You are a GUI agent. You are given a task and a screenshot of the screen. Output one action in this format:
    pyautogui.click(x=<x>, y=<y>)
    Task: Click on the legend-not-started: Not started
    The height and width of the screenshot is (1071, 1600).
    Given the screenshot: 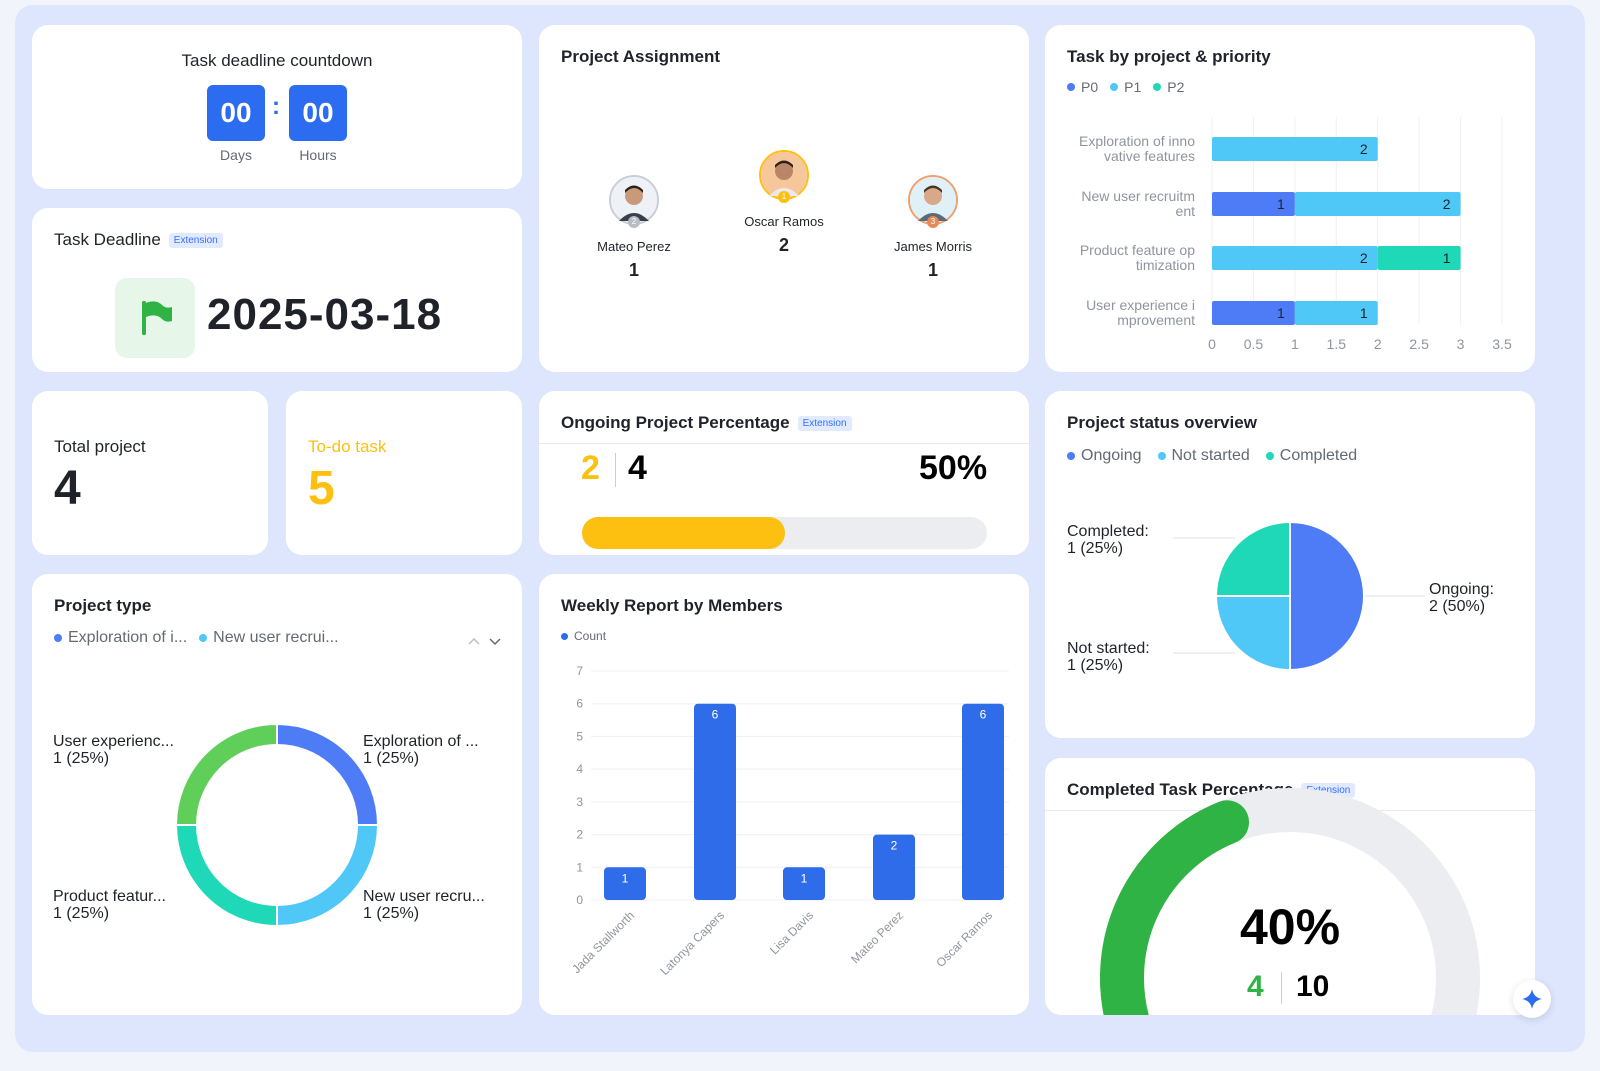 What is the action you would take?
    pyautogui.click(x=1203, y=456)
    